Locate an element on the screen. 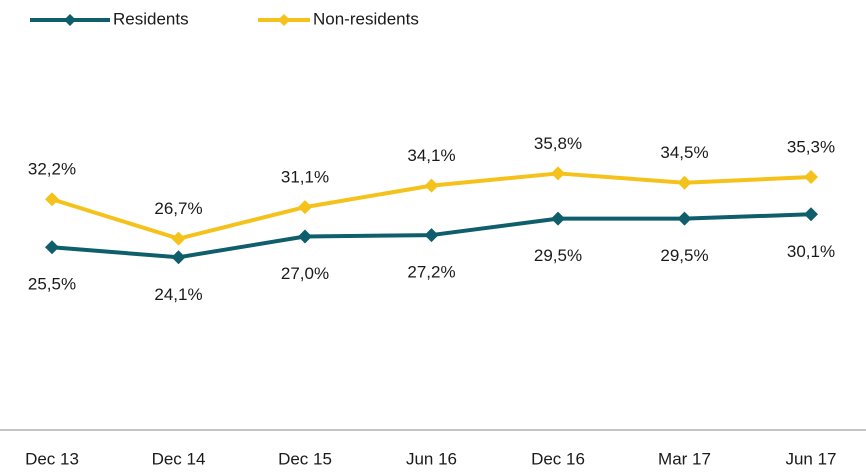 Image resolution: width=866 pixels, height=476 pixels. data-label: 25,5% is located at coordinates (52, 284).